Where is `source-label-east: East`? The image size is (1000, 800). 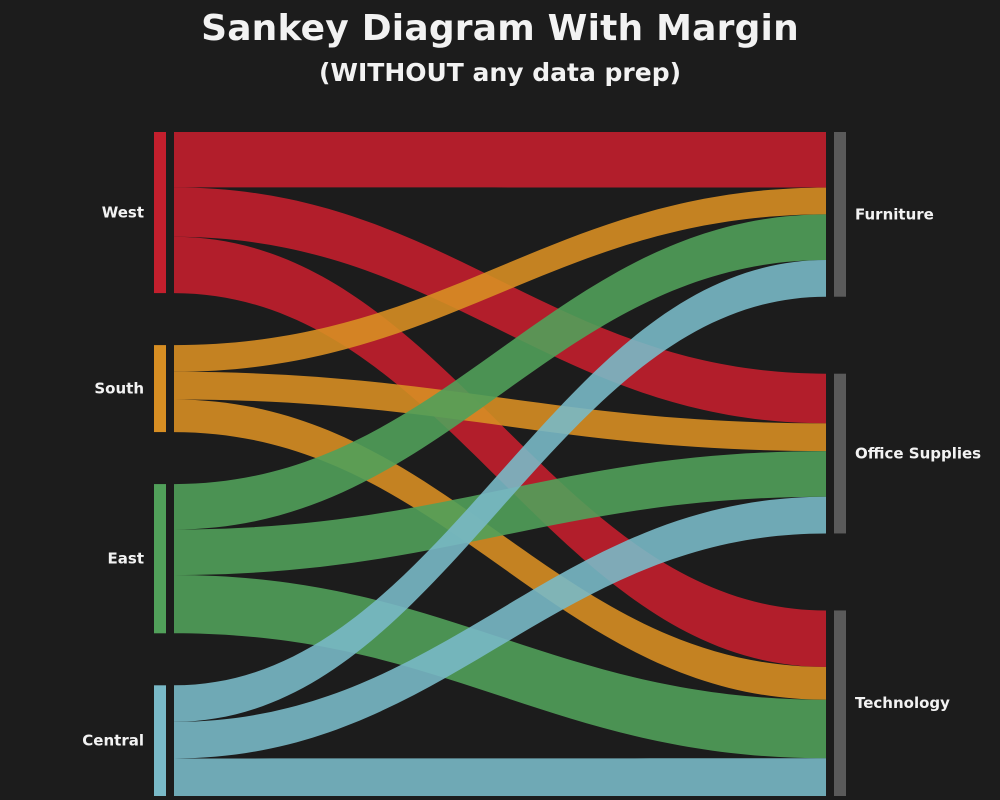
source-label-east: East is located at coordinates (126, 559).